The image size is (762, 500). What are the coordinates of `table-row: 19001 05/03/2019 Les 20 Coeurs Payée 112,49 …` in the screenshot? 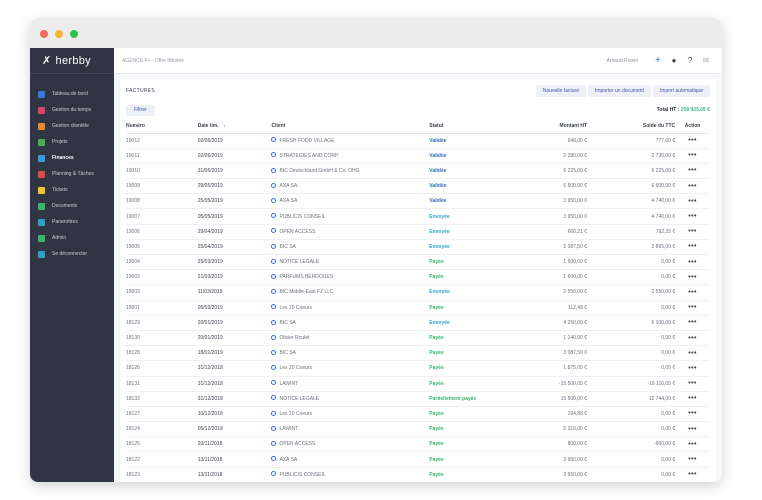 It's located at (418, 308).